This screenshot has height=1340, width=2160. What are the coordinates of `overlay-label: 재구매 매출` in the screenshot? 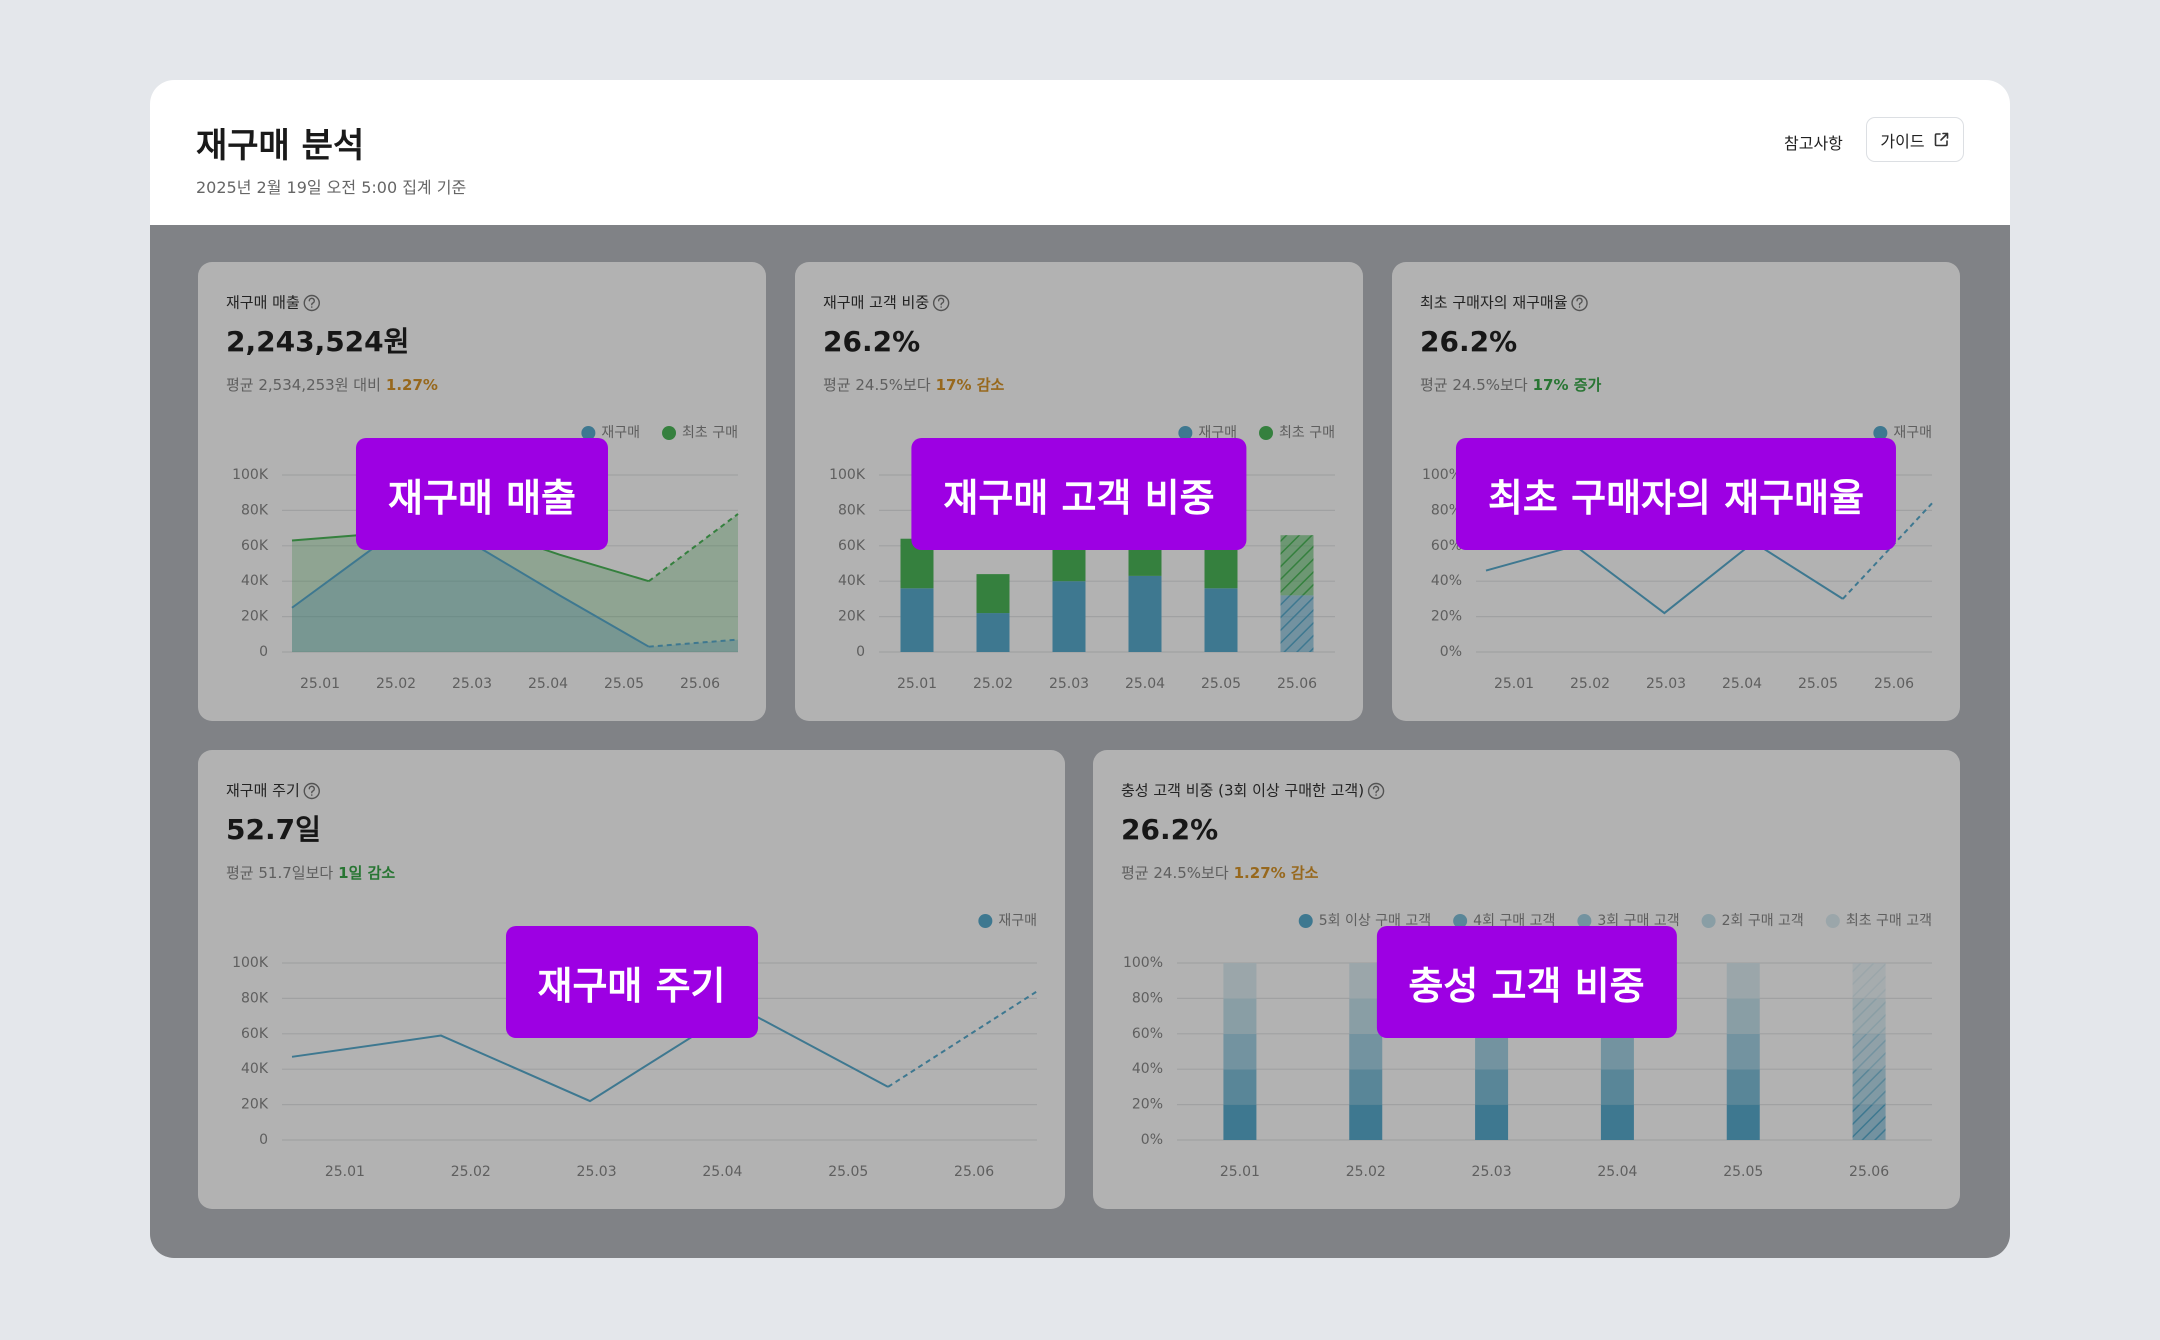 It's located at (482, 494).